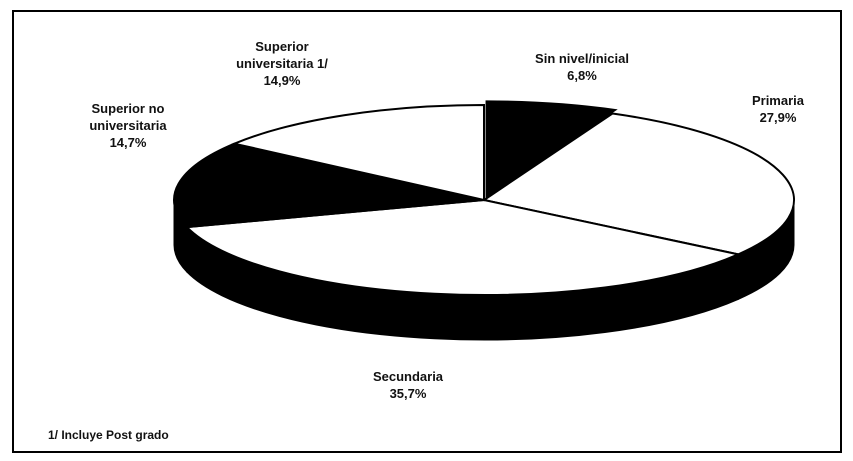  I want to click on slice-label: Superior universitaria 1/, so click(282, 55).